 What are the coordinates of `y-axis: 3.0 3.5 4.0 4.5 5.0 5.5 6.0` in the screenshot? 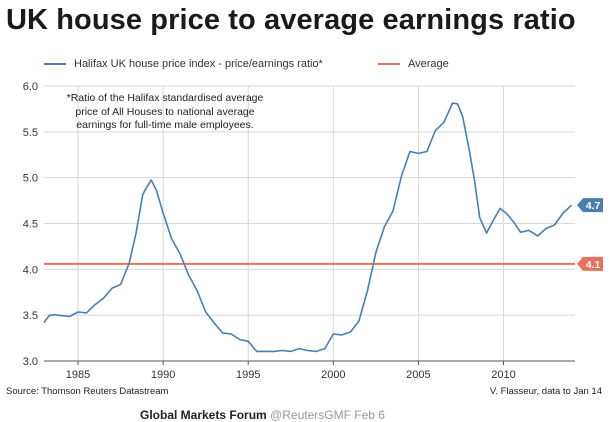 It's located at (30, 224).